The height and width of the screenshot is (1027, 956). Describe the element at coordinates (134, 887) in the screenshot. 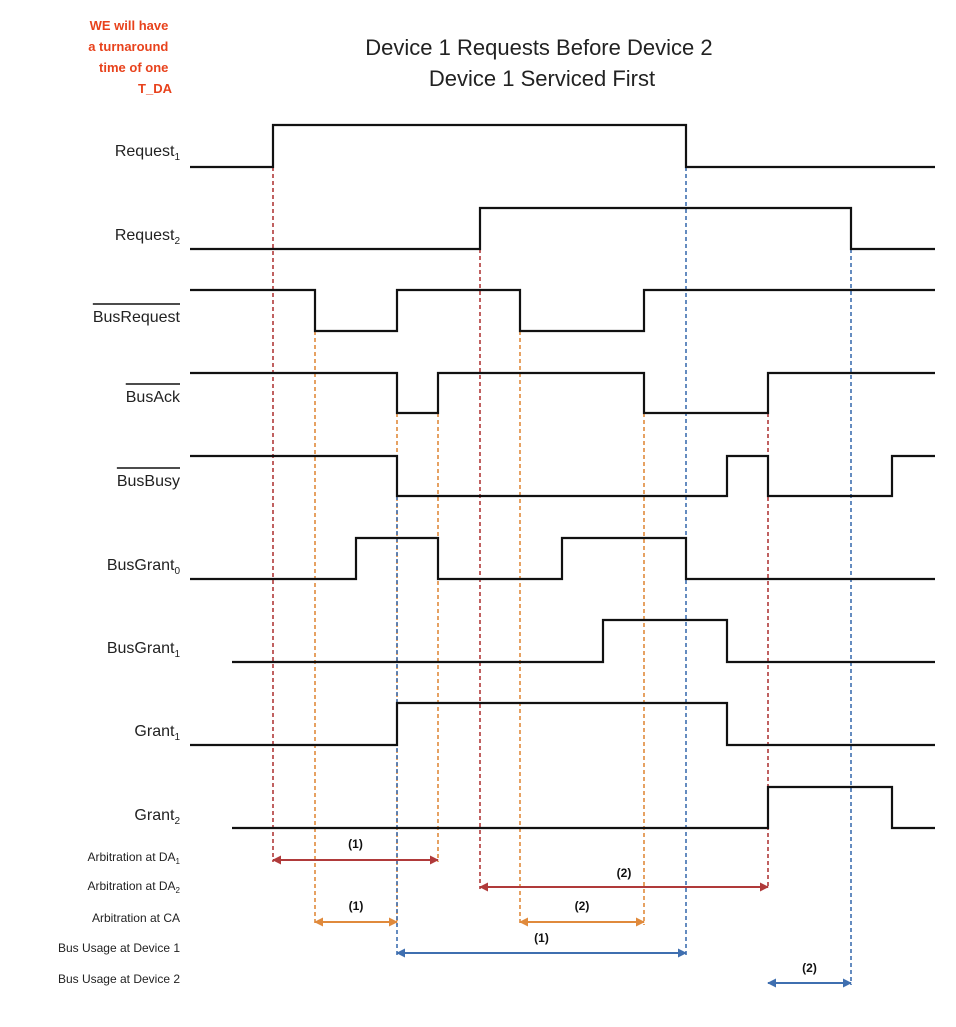

I see `interval-row-label-2: Arbitration at DA2` at that location.